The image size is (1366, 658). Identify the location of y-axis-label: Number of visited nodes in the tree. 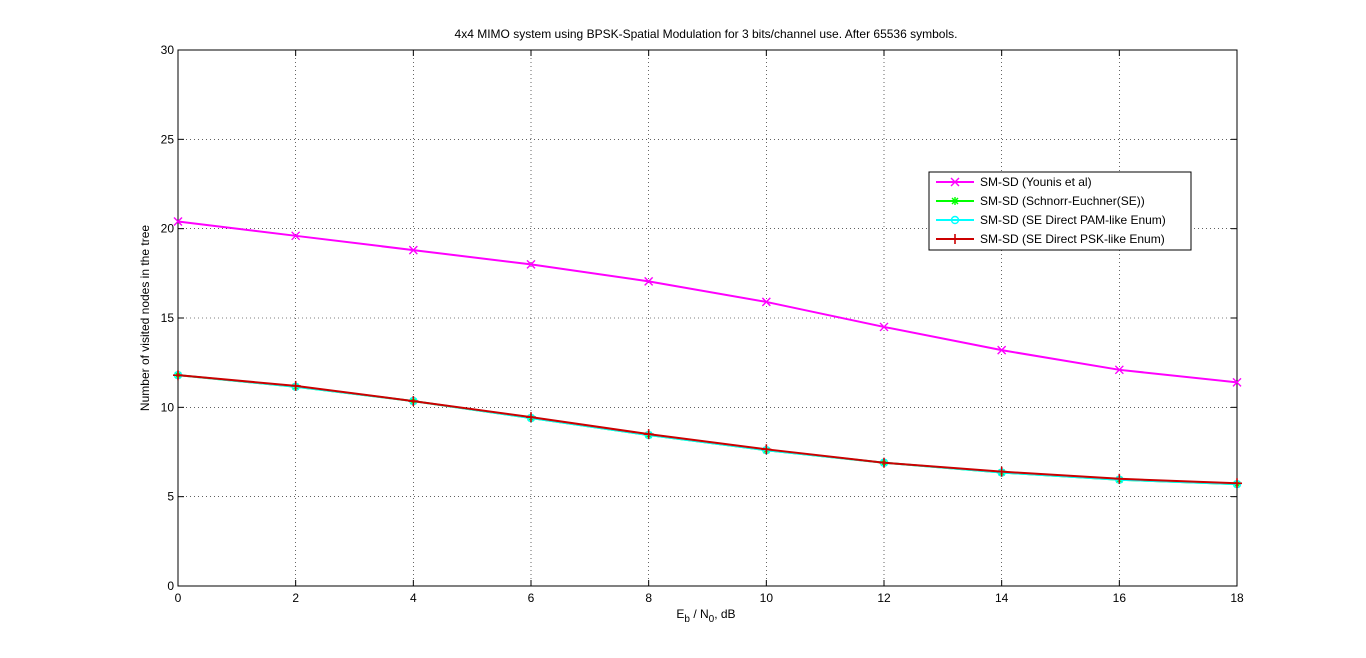
(145, 318).